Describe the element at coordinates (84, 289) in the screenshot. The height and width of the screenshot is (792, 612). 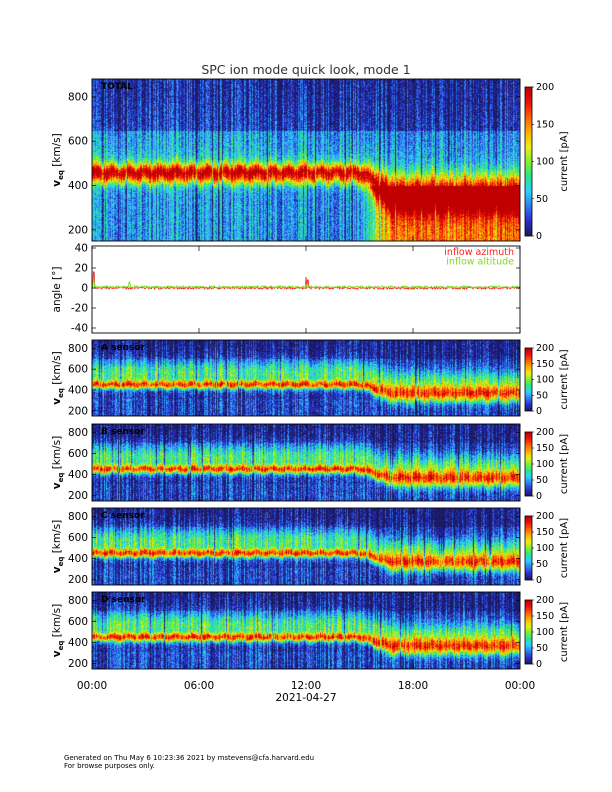
I see `y-tick-label: 0` at that location.